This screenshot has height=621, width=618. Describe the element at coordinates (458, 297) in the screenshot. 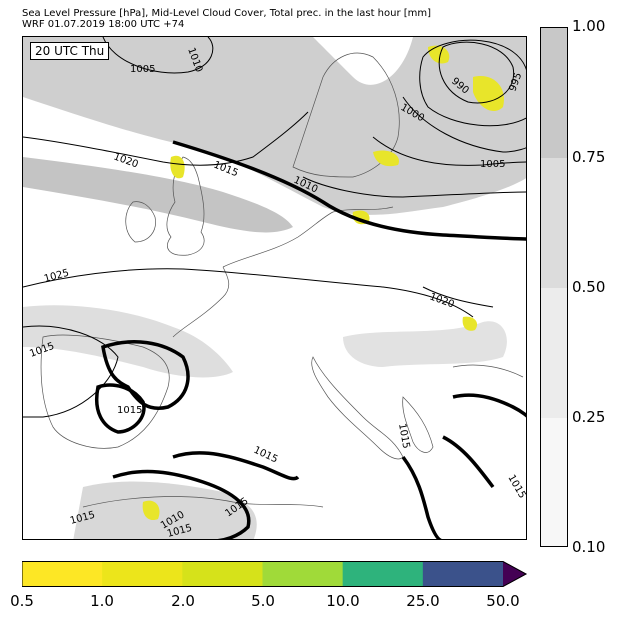

I see `isobar-1020-south` at that location.